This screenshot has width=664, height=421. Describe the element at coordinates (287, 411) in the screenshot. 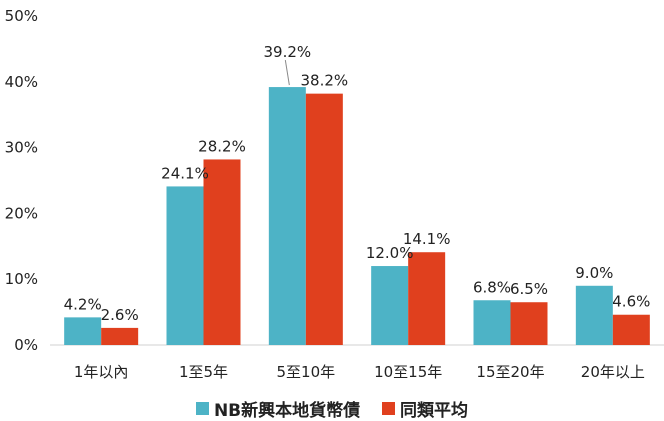

I see `legend-label-fund: NB新興本地貨幣債` at that location.